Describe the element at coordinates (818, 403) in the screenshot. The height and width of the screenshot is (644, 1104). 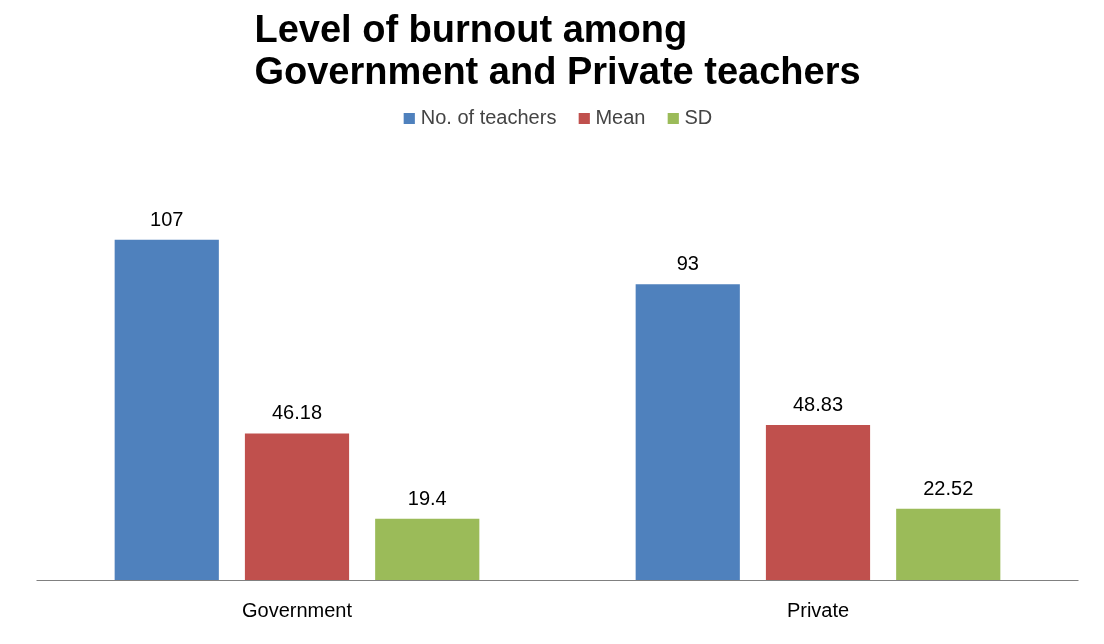
I see `data-label: 48.83` at that location.